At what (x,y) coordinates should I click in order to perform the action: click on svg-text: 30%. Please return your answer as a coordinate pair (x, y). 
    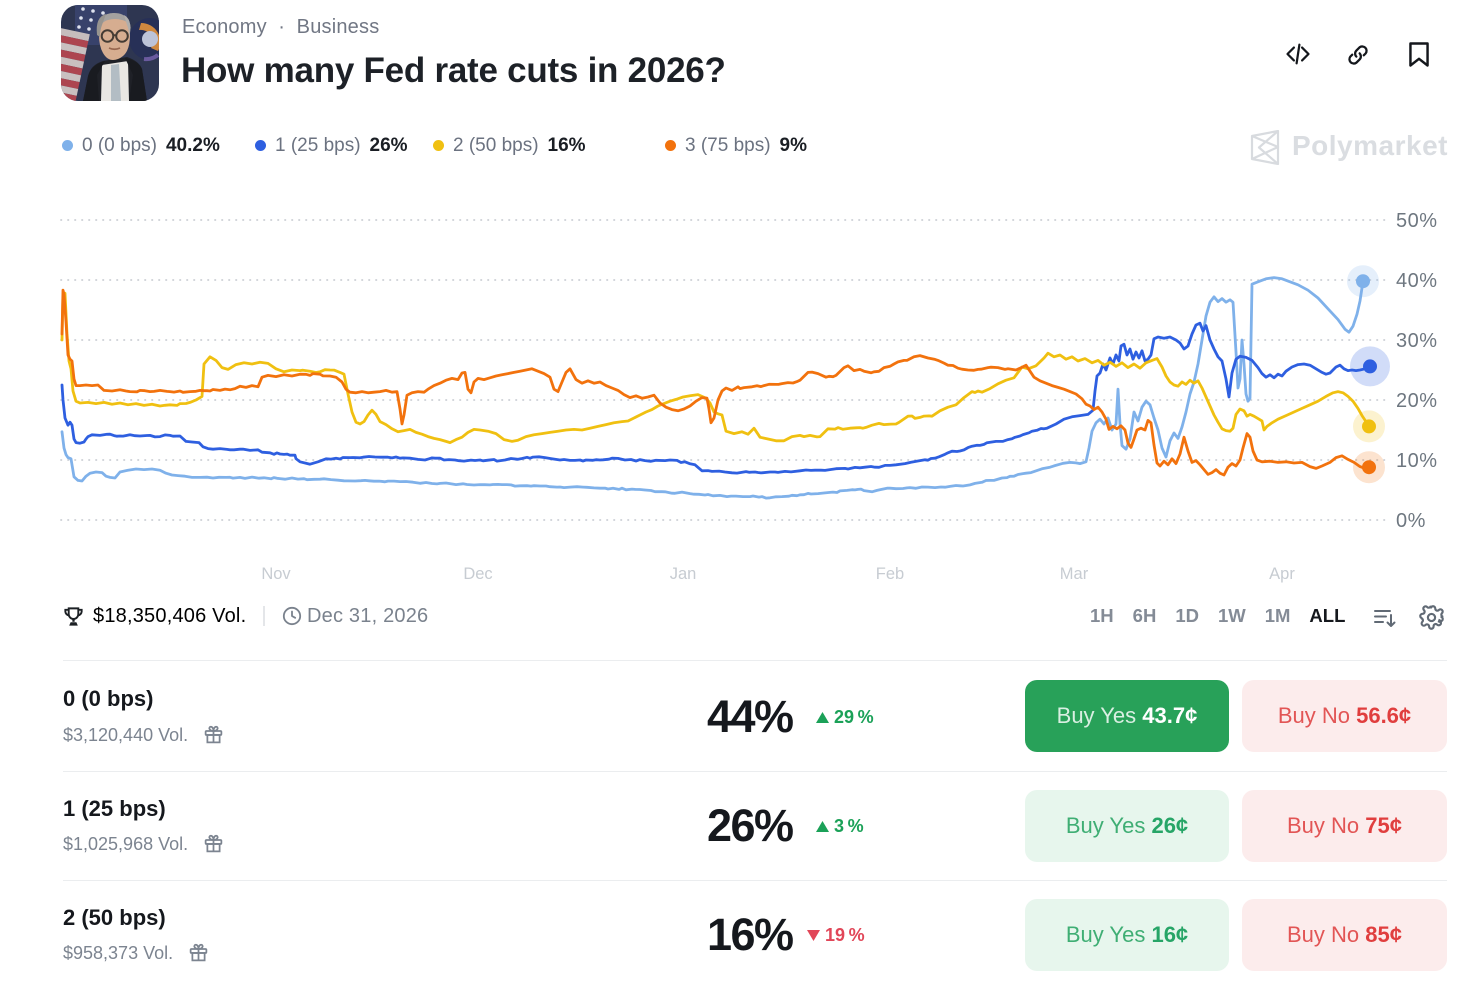
    Looking at the image, I should click on (1417, 341).